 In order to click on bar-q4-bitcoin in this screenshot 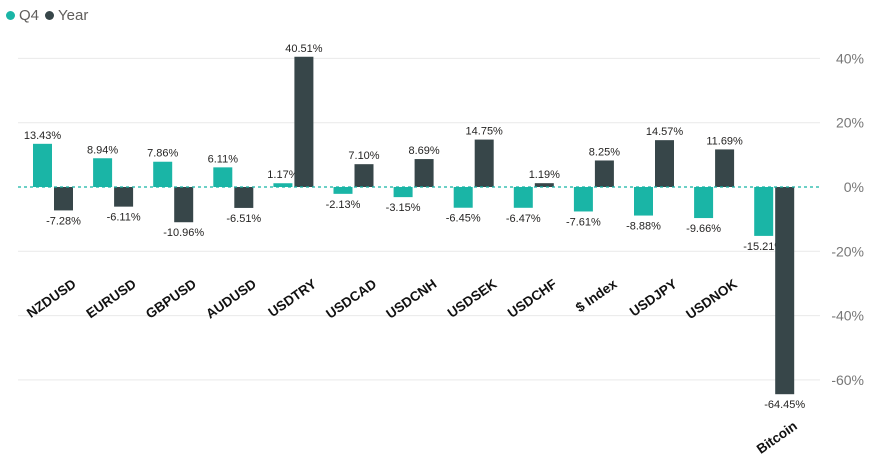, I will do `click(764, 211)`.